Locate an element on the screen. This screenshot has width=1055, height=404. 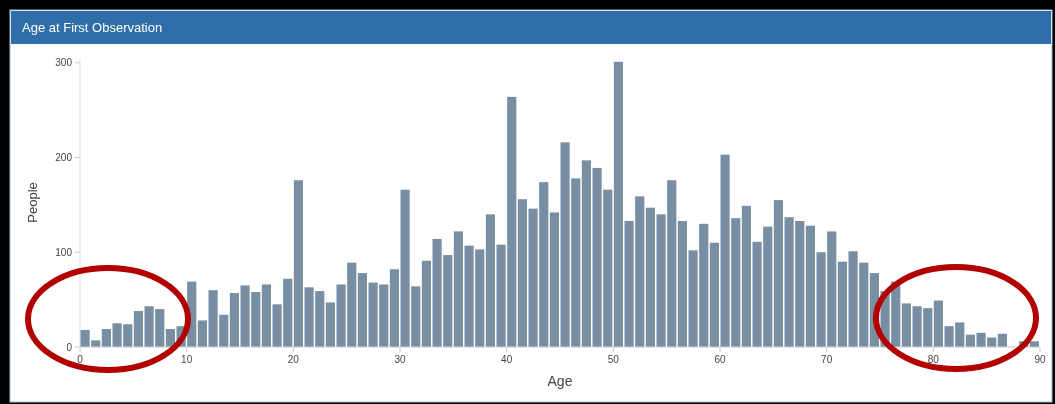
x-tick-label: 80 is located at coordinates (933, 359).